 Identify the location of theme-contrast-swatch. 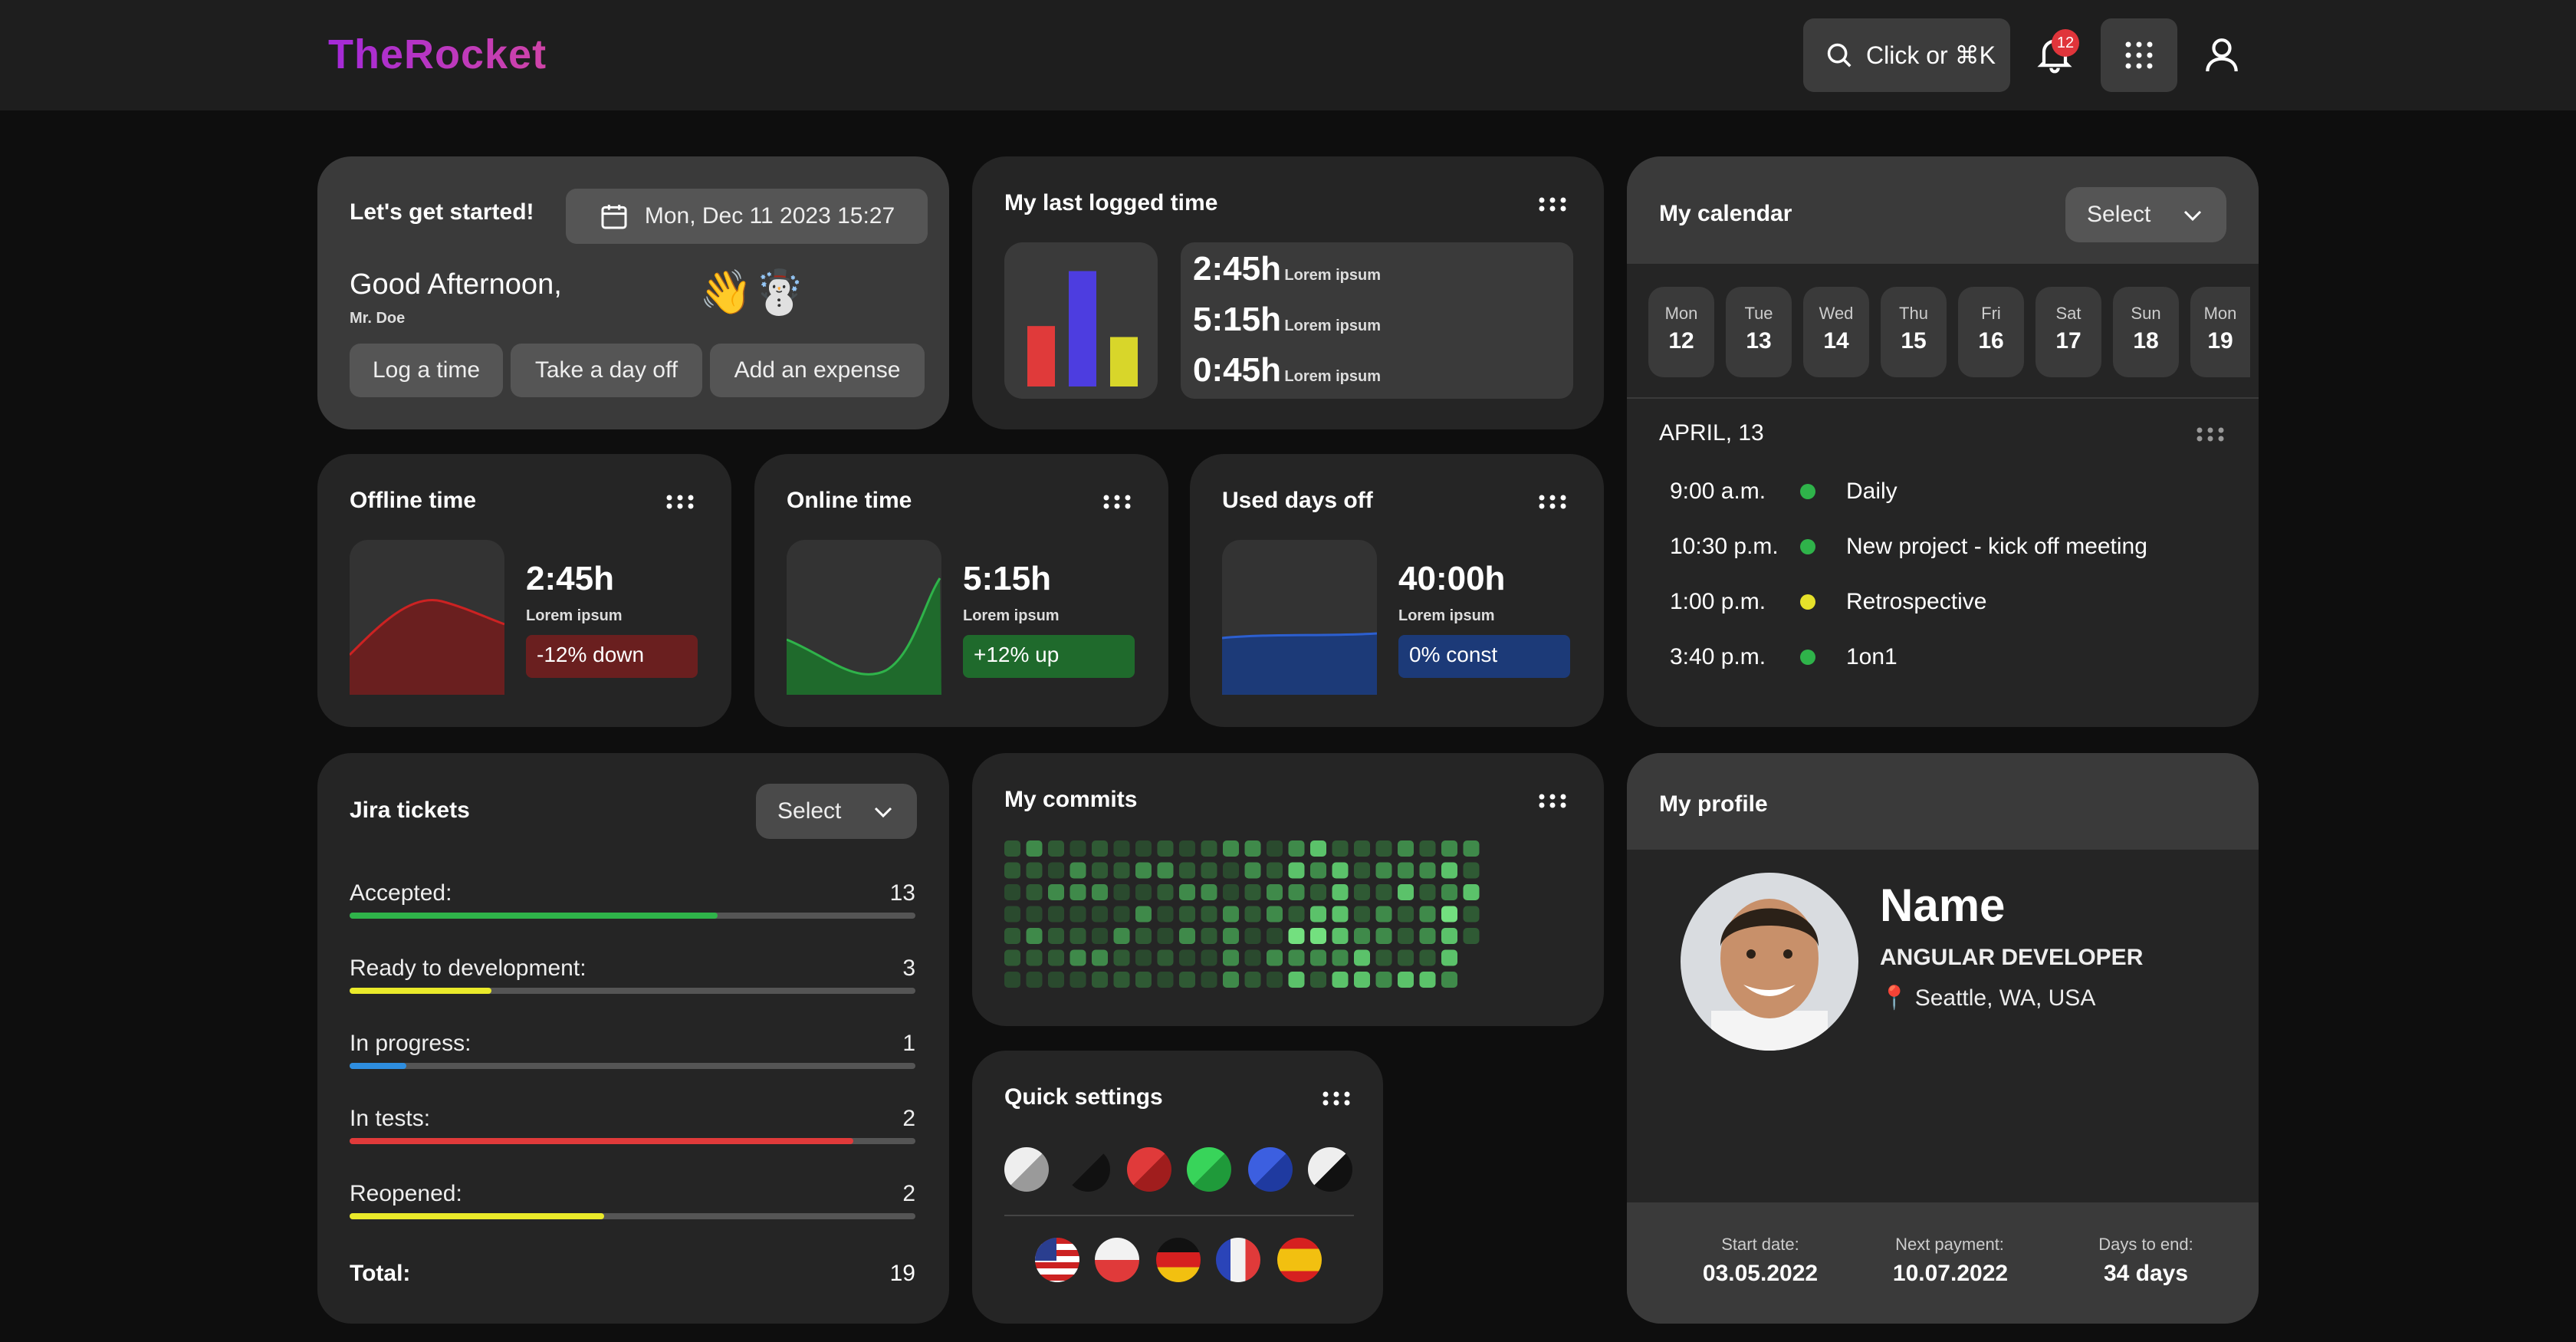
(1330, 1169).